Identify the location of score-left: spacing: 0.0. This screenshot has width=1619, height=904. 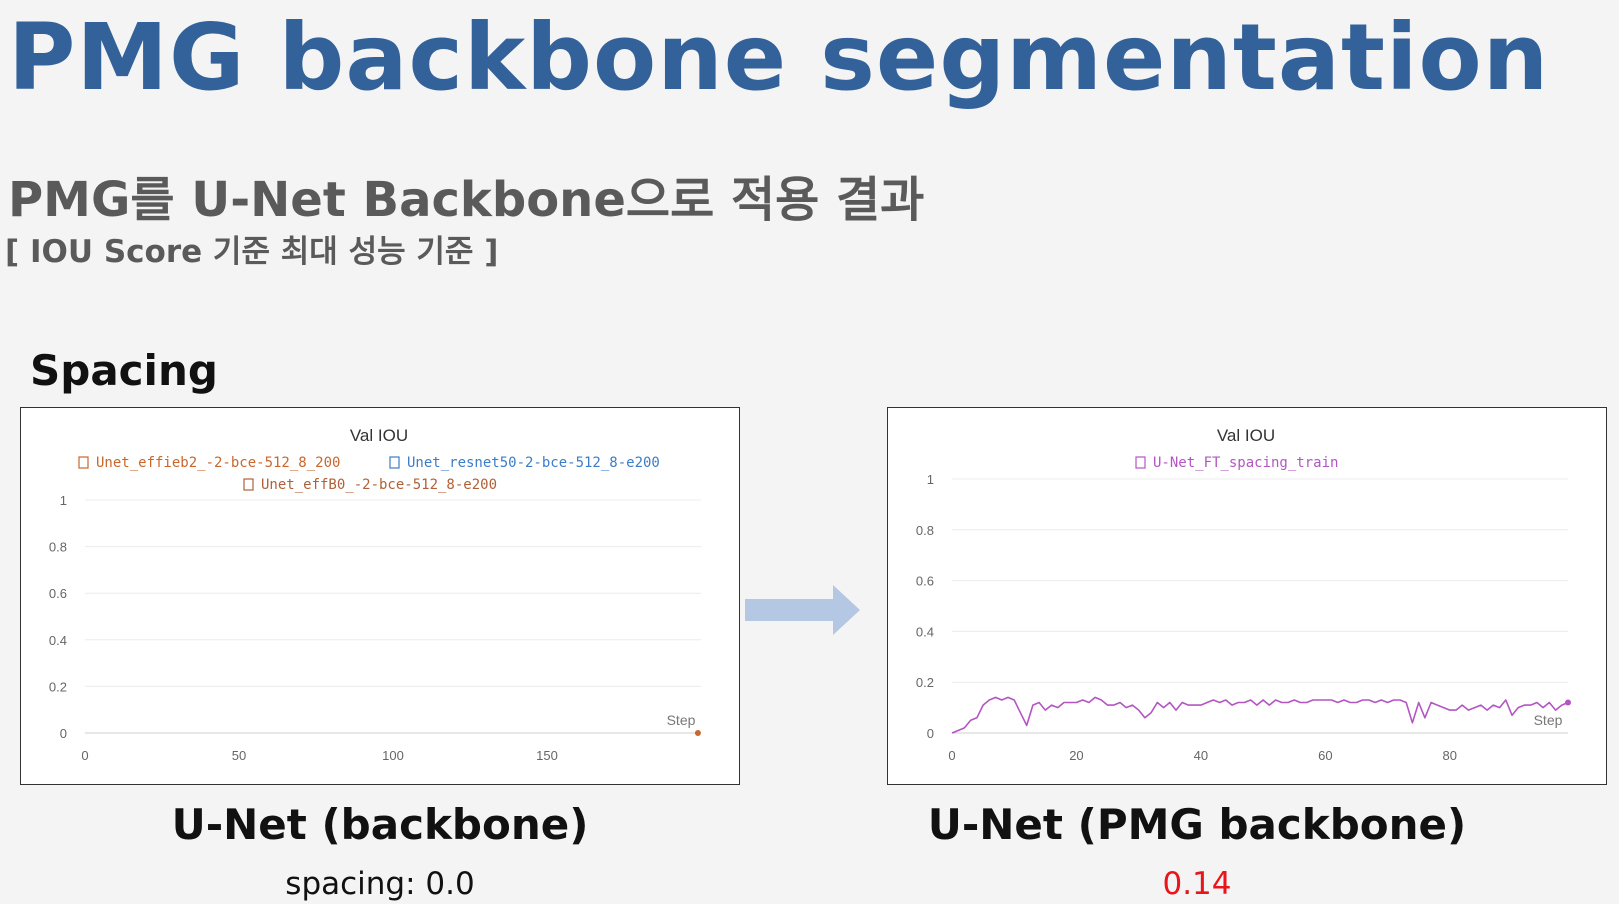
(380, 884).